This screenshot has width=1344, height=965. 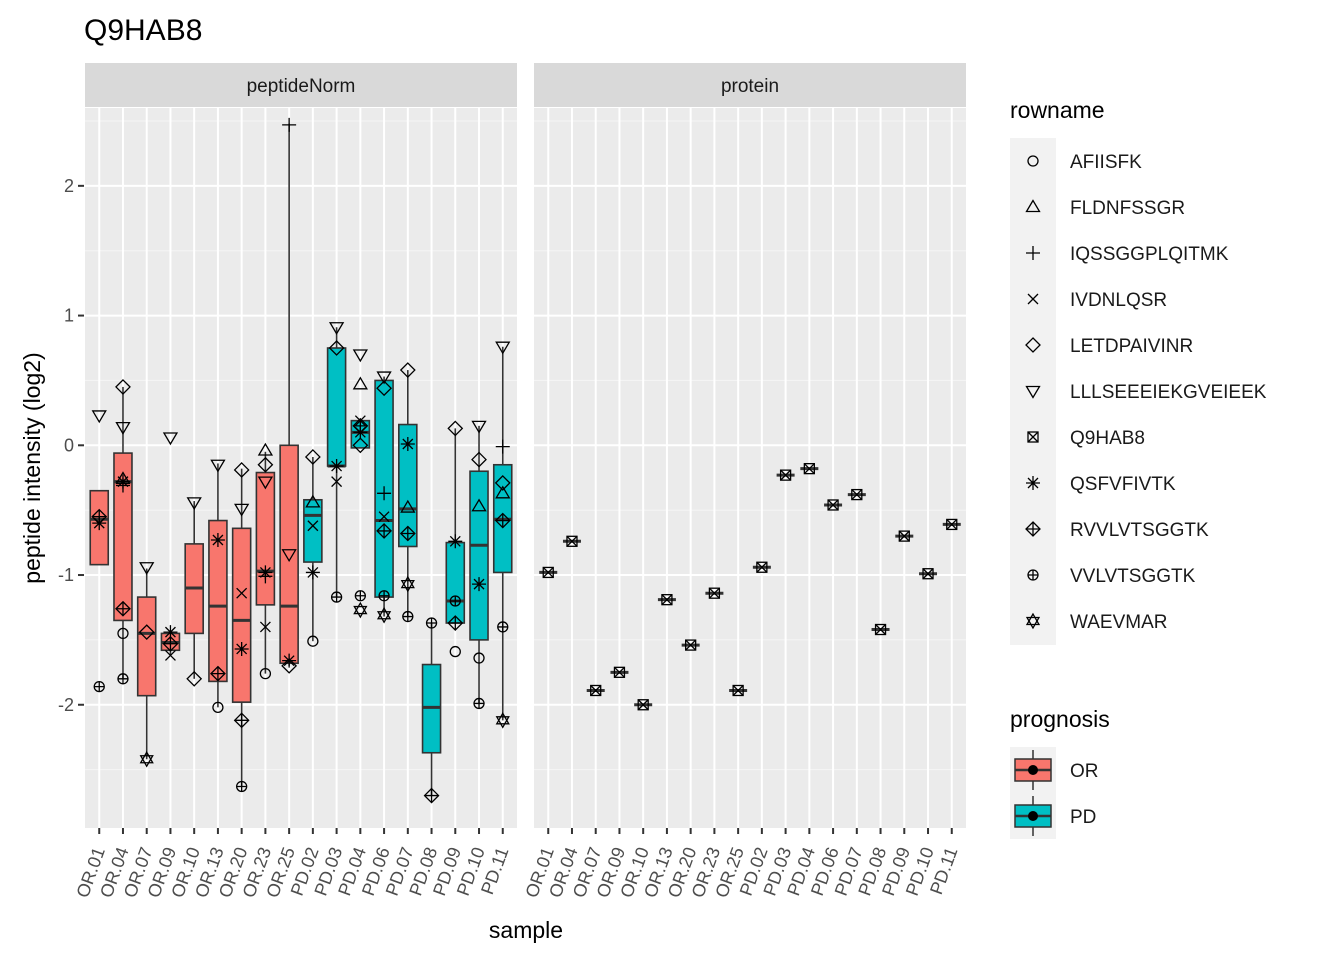 I want to click on box-PD.10, so click(x=479, y=564).